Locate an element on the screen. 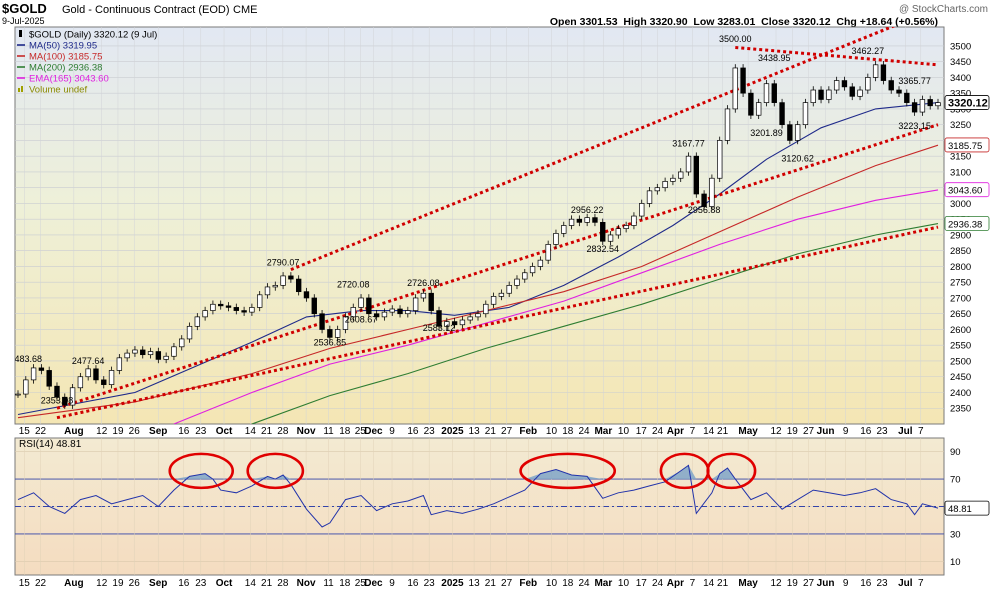  symbol-label: $GOLD is located at coordinates (24, 8).